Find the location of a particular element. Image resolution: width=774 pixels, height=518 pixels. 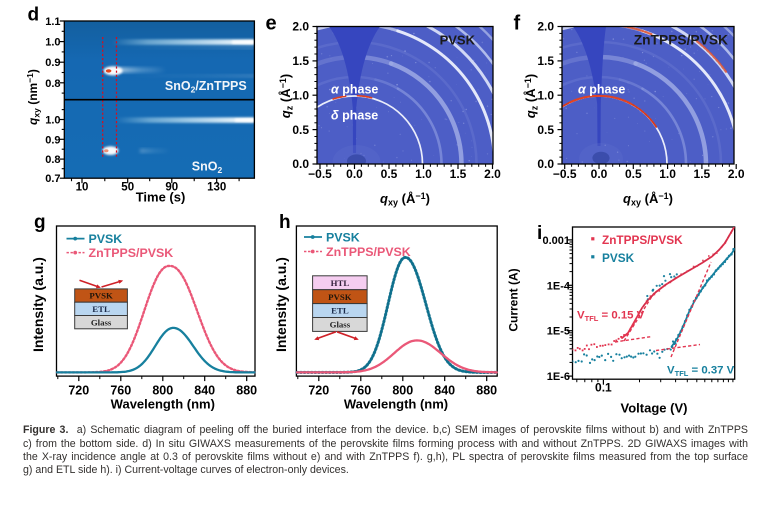

svg-text: 1E-5 is located at coordinates (558, 332).